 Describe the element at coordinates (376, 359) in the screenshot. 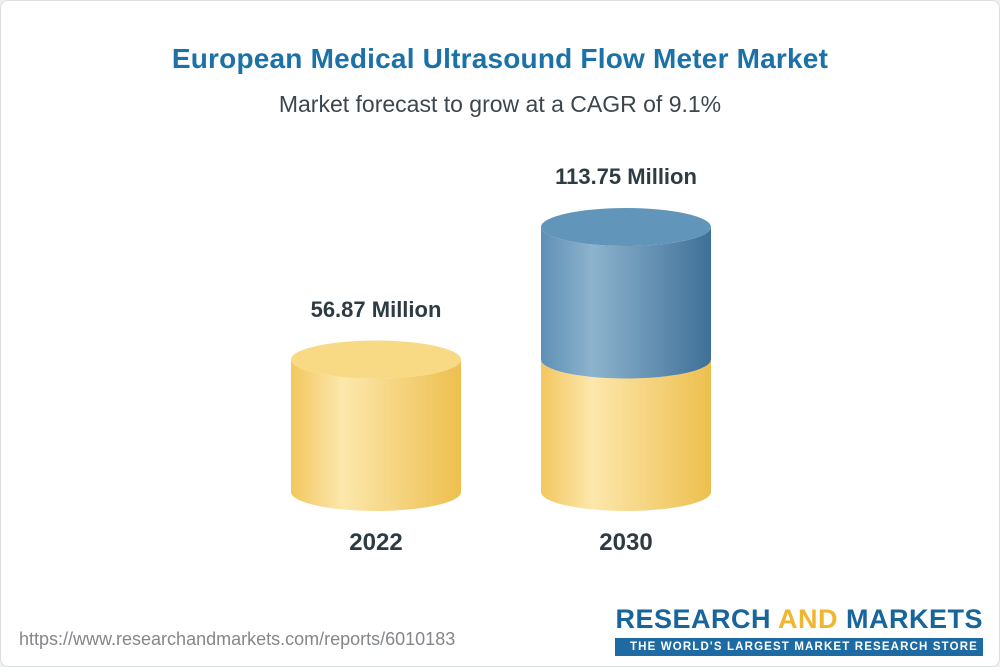

I see `cylinder-top-2022` at that location.